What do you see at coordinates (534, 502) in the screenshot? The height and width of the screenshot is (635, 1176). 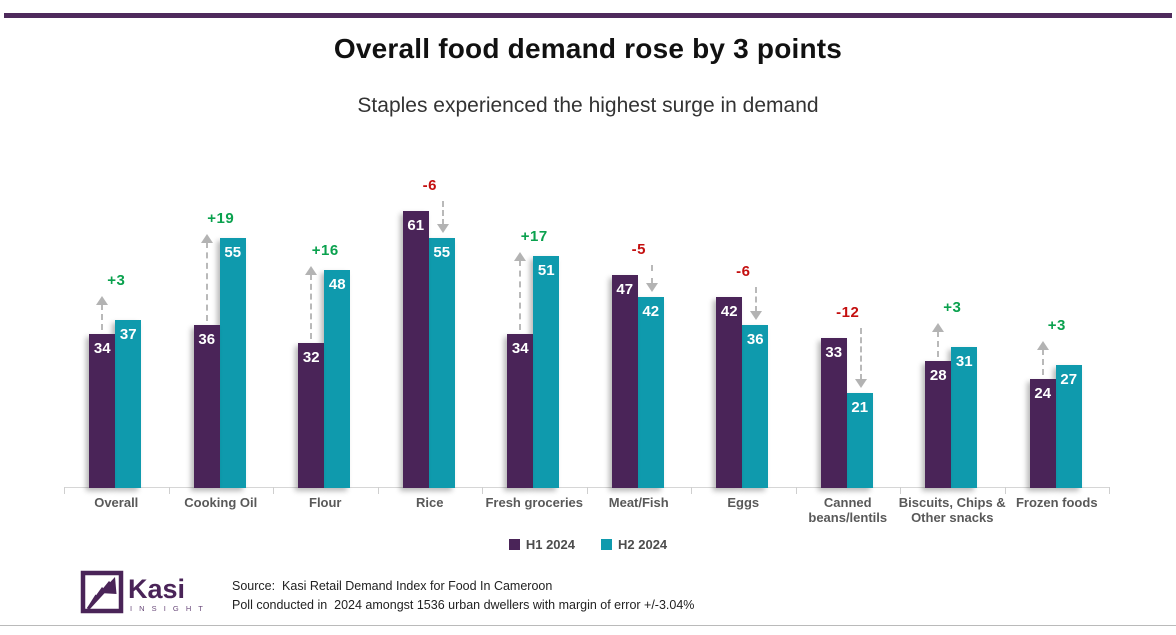 I see `category-label-fresh-groceries: Fresh groceries` at bounding box center [534, 502].